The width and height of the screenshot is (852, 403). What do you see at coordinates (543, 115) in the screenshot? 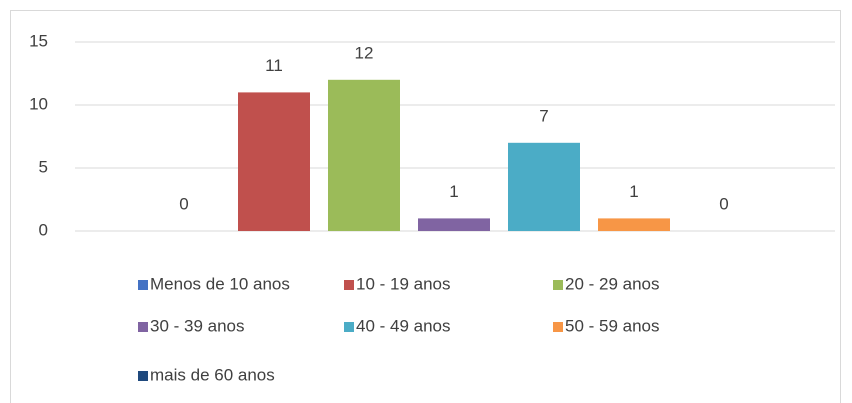
I see `data-label: 7` at bounding box center [543, 115].